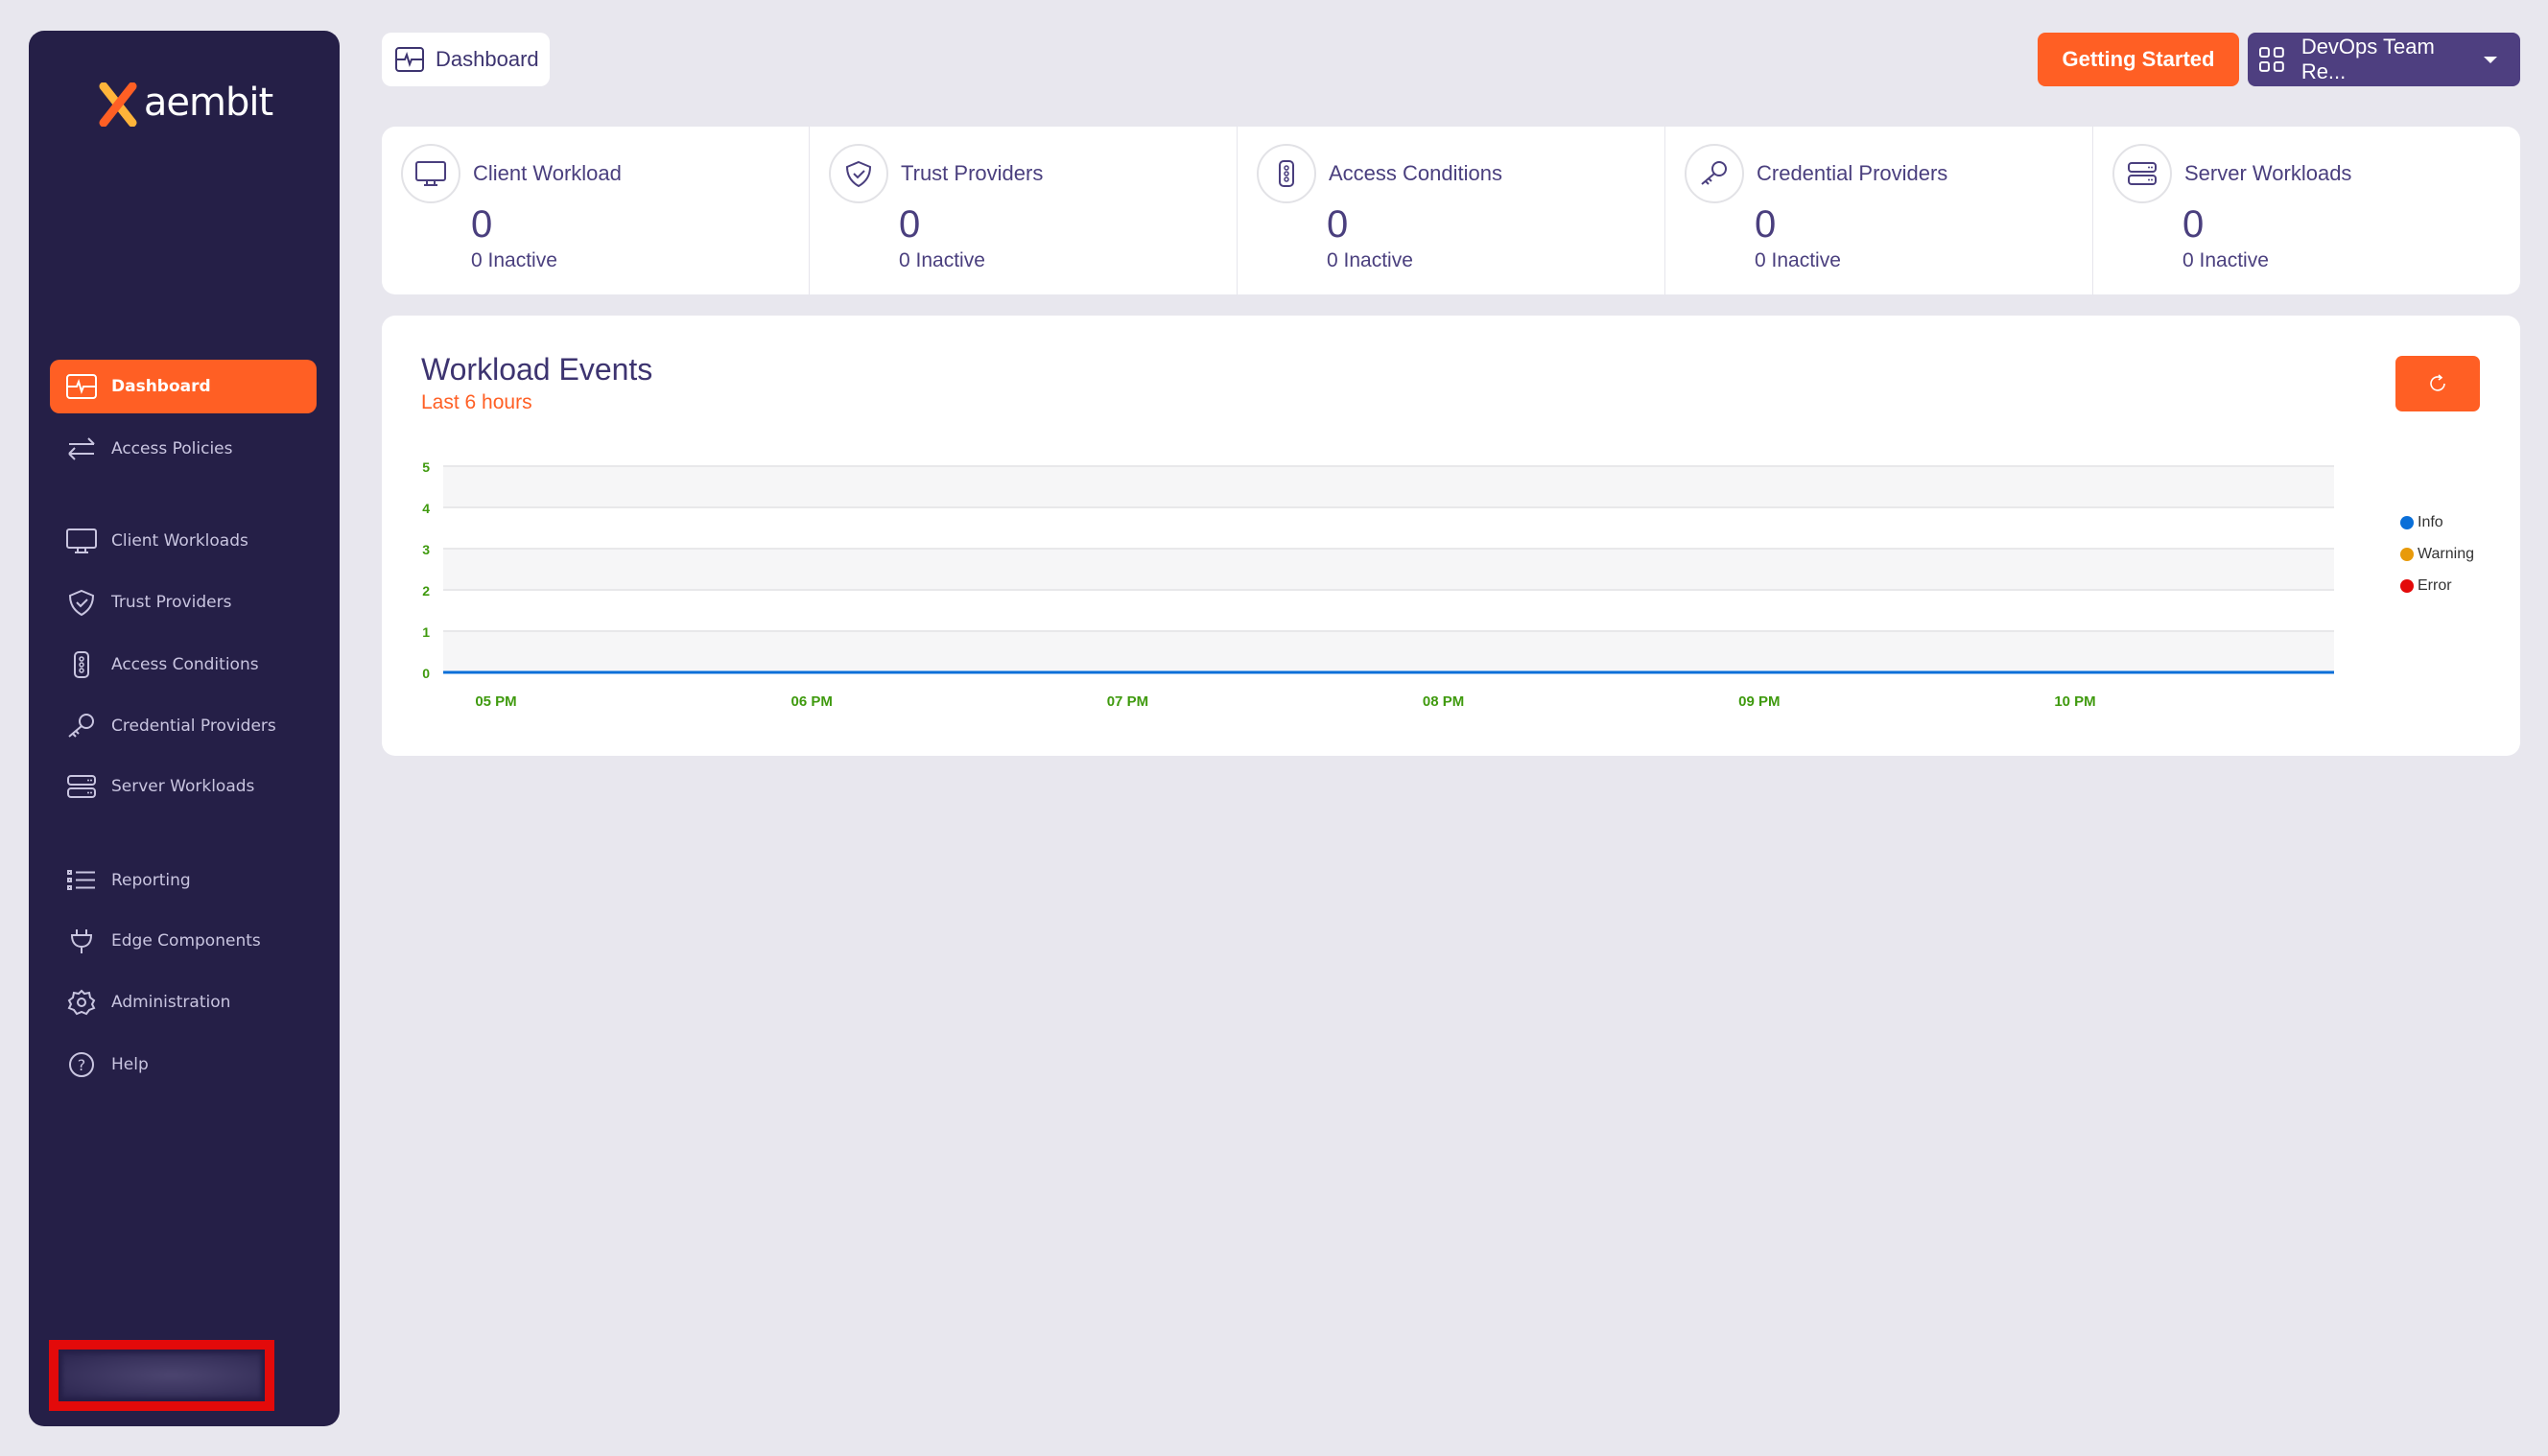 This screenshot has height=1456, width=2548. I want to click on stat-client-workload: Client Workload 0 0 Inactive, so click(595, 211).